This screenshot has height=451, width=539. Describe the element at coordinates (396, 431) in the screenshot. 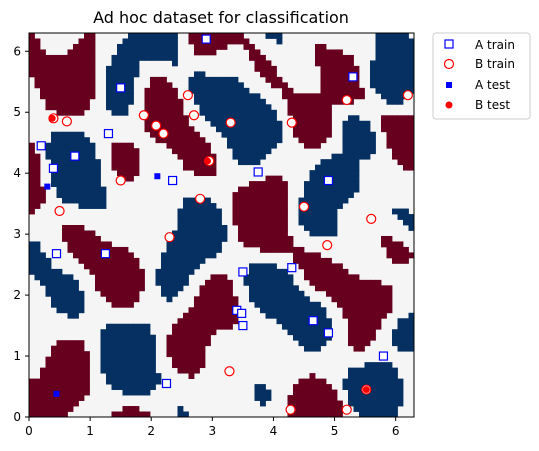

I see `x-tick-label: 6` at that location.